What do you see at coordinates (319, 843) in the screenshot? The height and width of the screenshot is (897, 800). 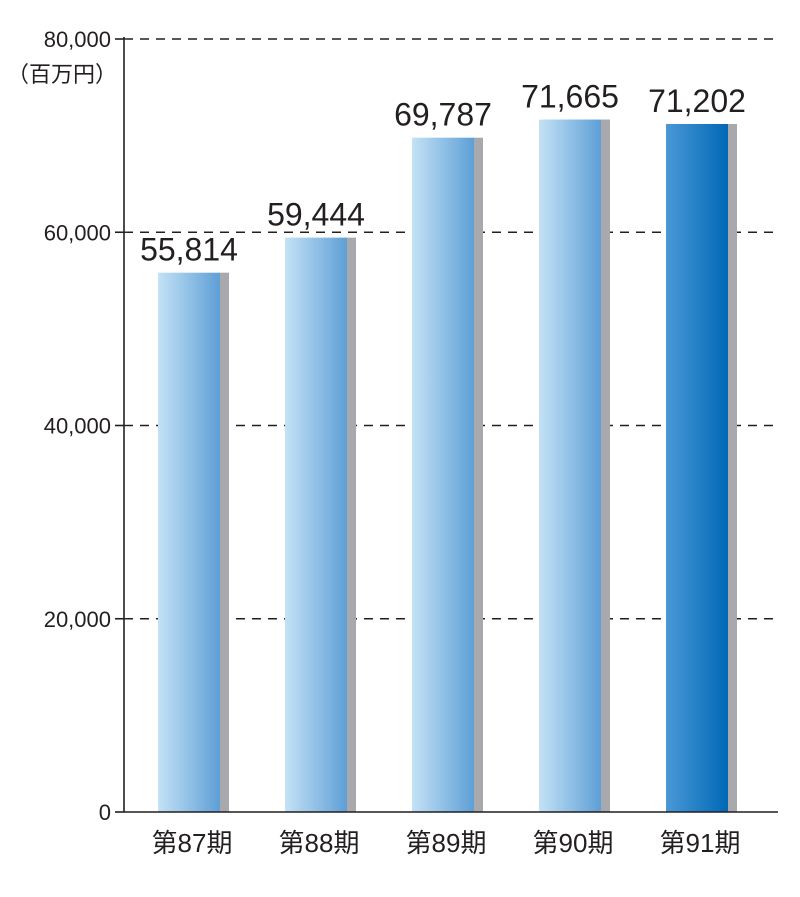 I see `x-category-label: 第88期` at bounding box center [319, 843].